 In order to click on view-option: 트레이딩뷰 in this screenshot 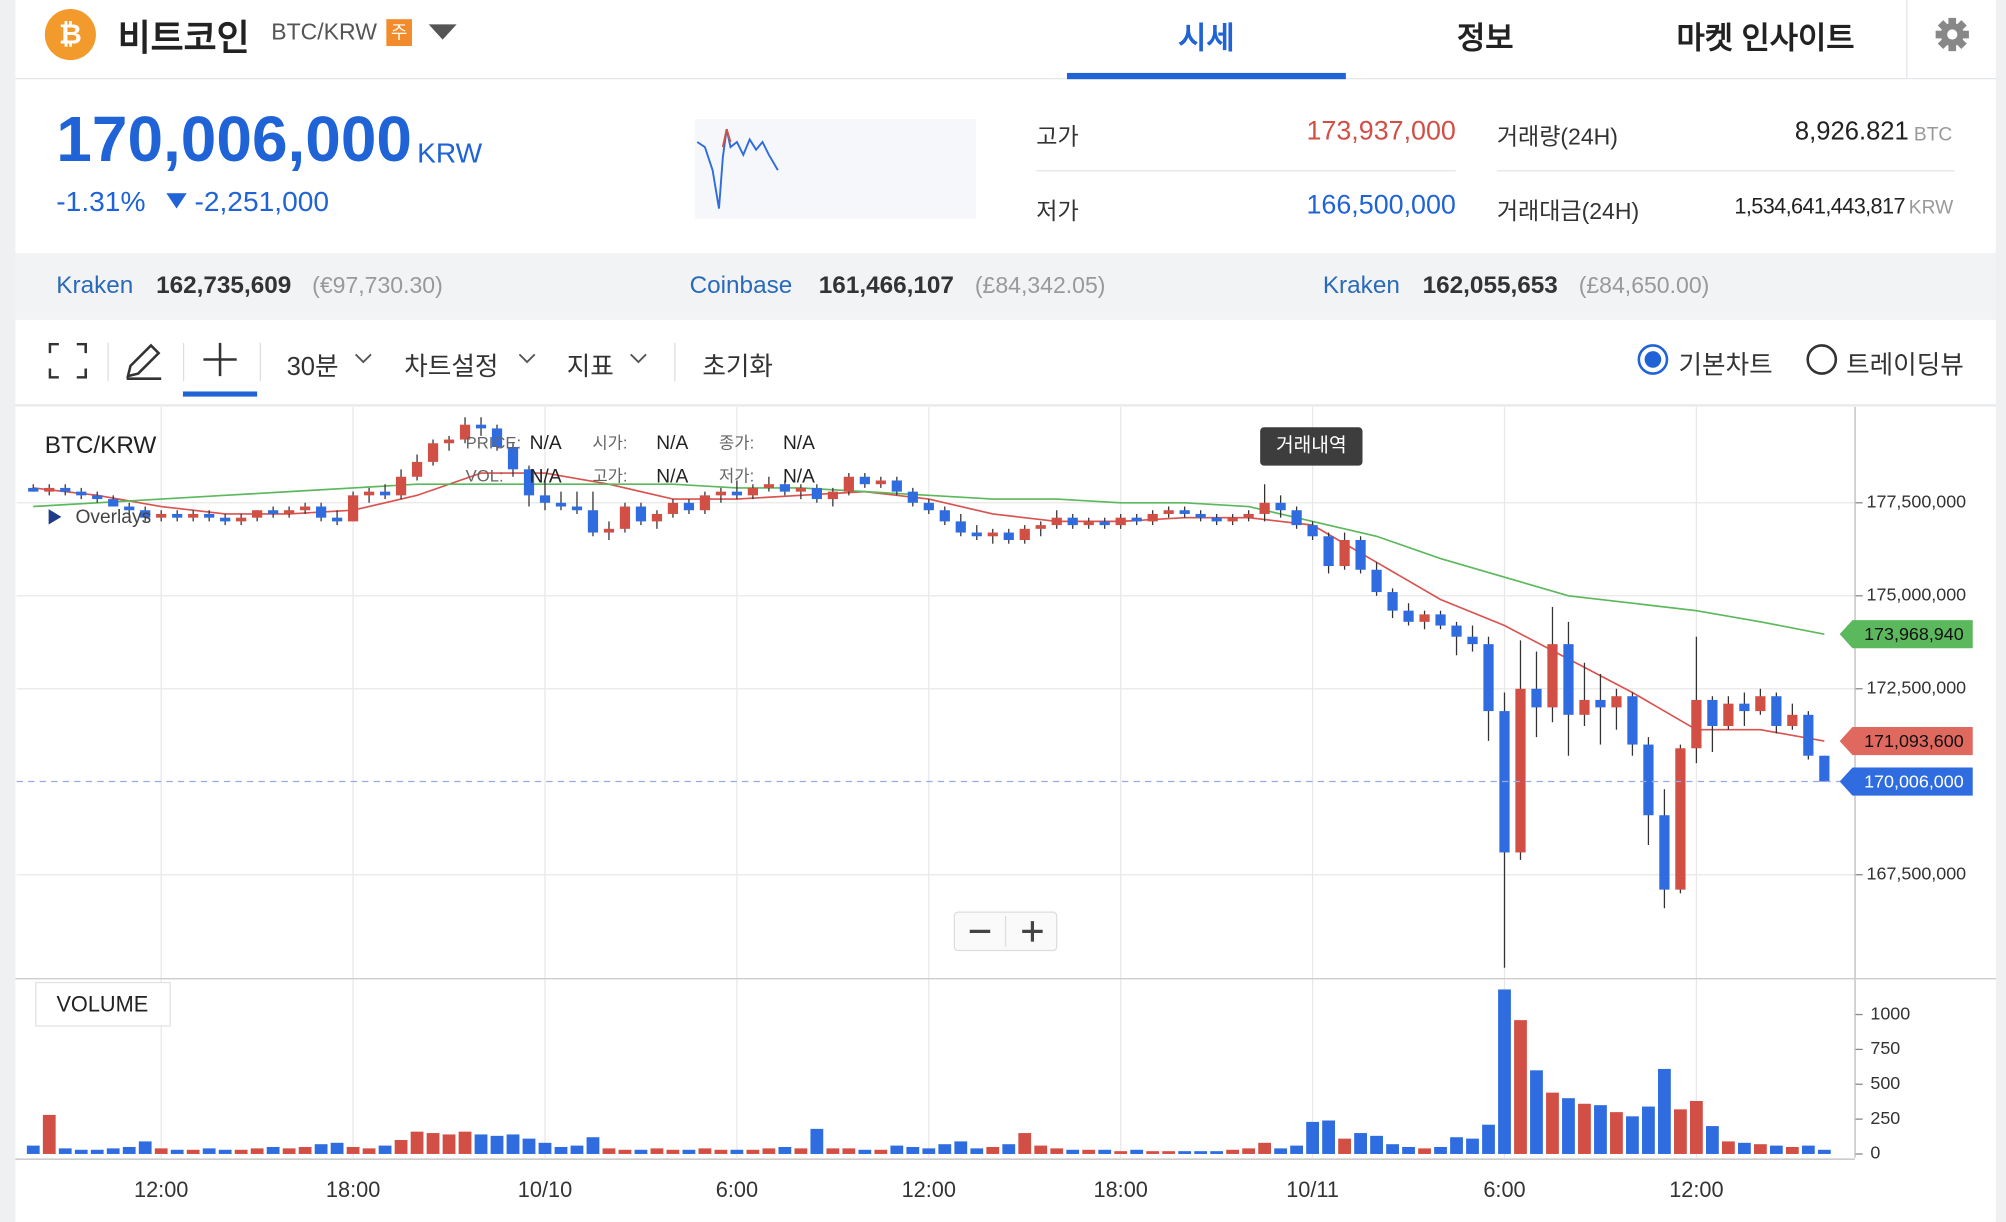, I will do `click(1905, 365)`.